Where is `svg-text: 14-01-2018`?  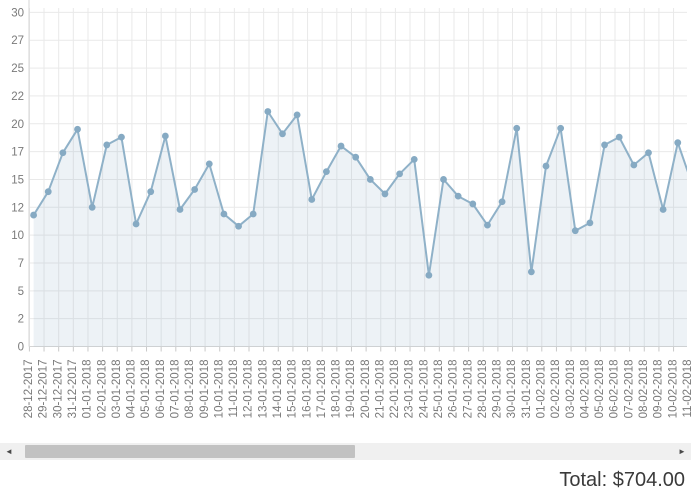 svg-text: 14-01-2018 is located at coordinates (278, 389).